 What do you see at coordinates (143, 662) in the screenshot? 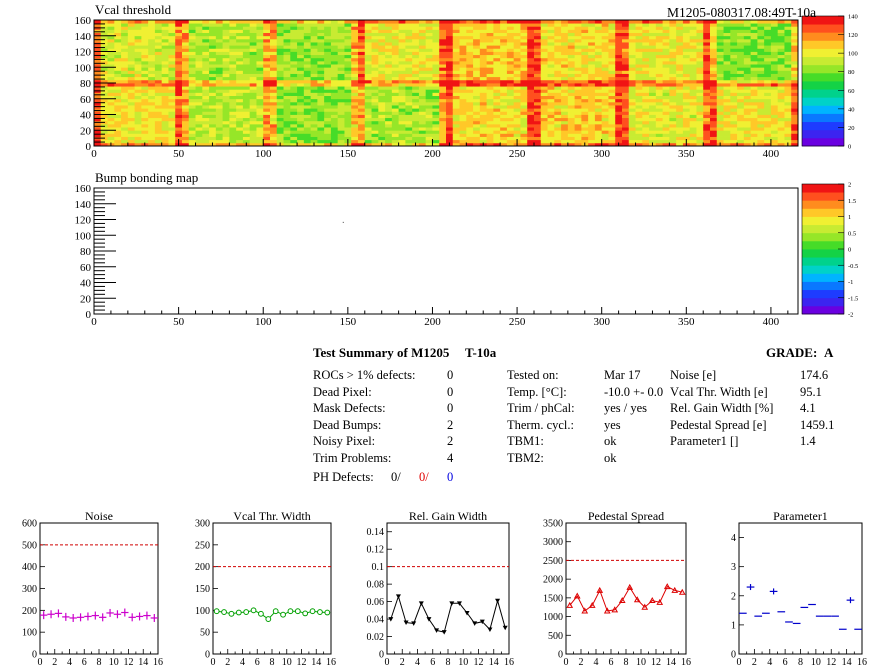
I see `x-tick-label: 14` at bounding box center [143, 662].